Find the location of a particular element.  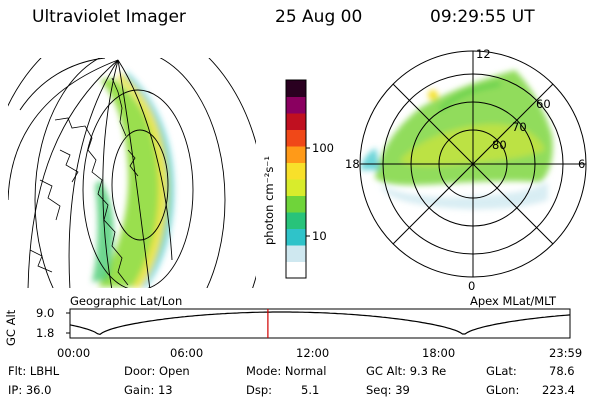

colorbar-tick-100: 100 is located at coordinates (323, 148).